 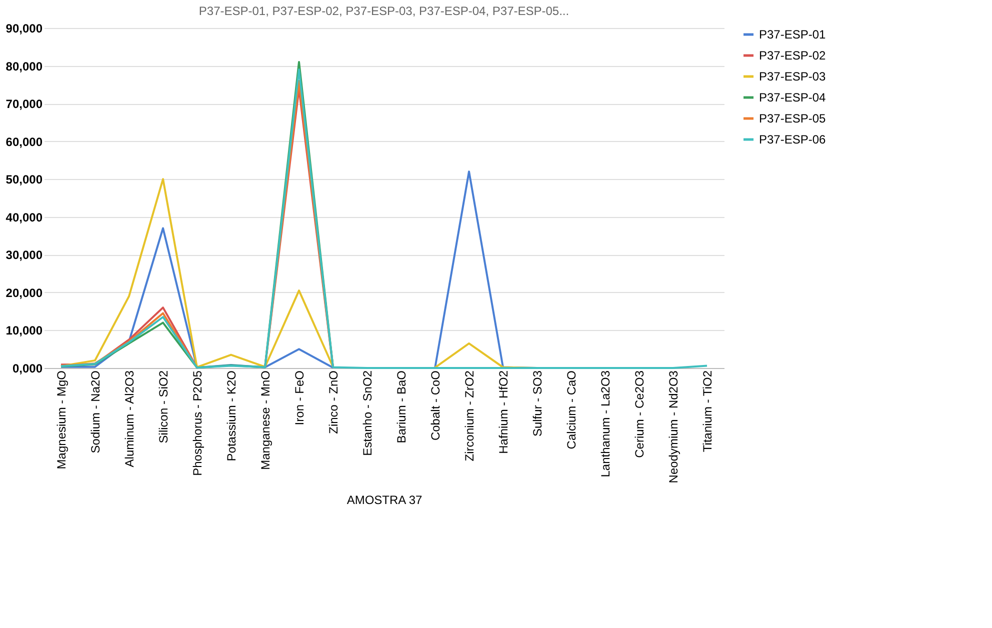 What do you see at coordinates (384, 500) in the screenshot?
I see `x-axis-title: AMOSTRA 37` at bounding box center [384, 500].